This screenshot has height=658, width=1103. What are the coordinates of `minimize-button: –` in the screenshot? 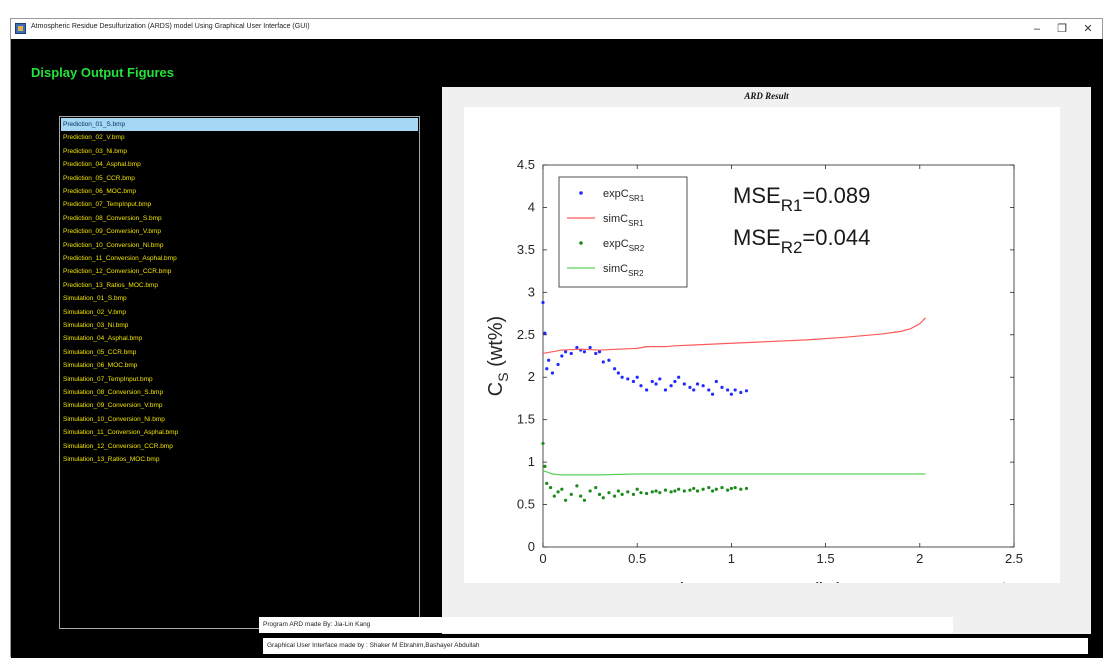 It's located at (1037, 29).